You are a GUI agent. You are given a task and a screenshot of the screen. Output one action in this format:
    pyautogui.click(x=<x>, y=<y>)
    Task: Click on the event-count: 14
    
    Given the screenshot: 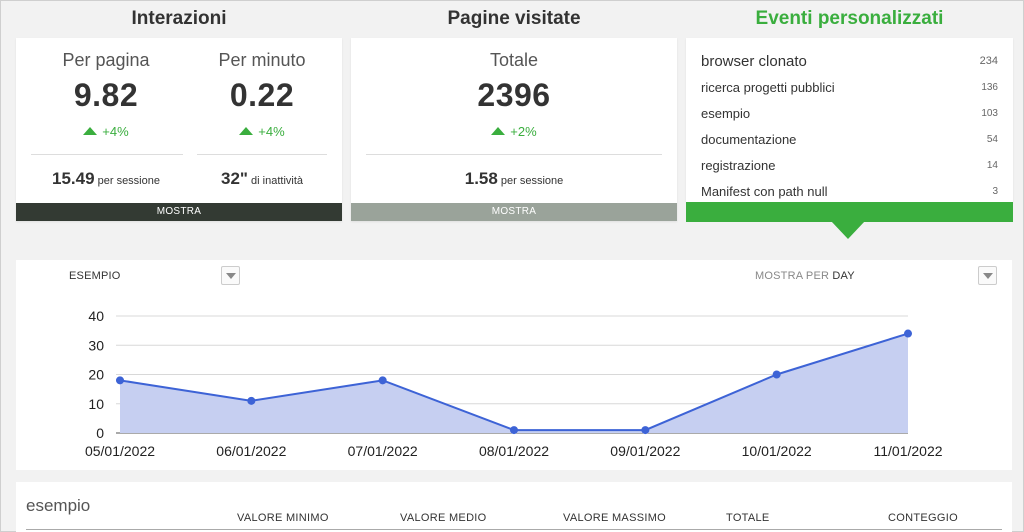 What is the action you would take?
    pyautogui.click(x=992, y=165)
    